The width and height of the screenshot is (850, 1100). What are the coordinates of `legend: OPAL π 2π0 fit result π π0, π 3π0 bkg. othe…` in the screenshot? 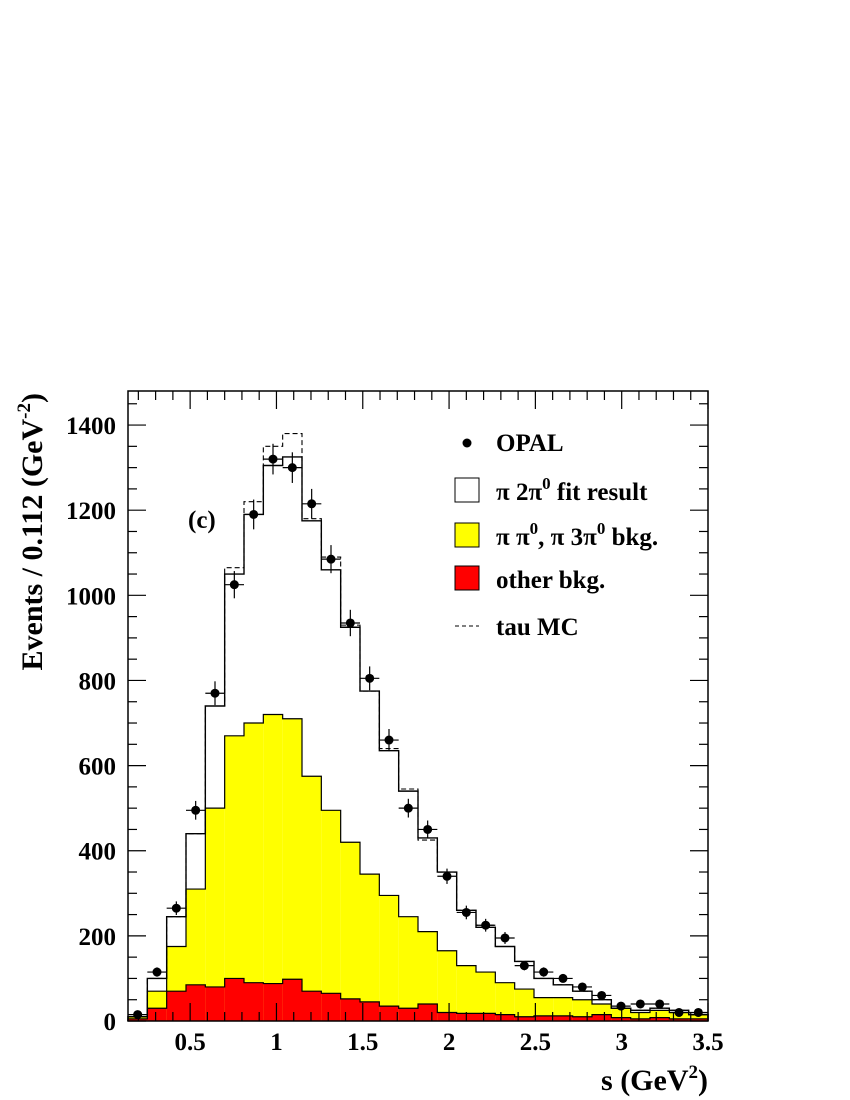 It's located at (556, 535).